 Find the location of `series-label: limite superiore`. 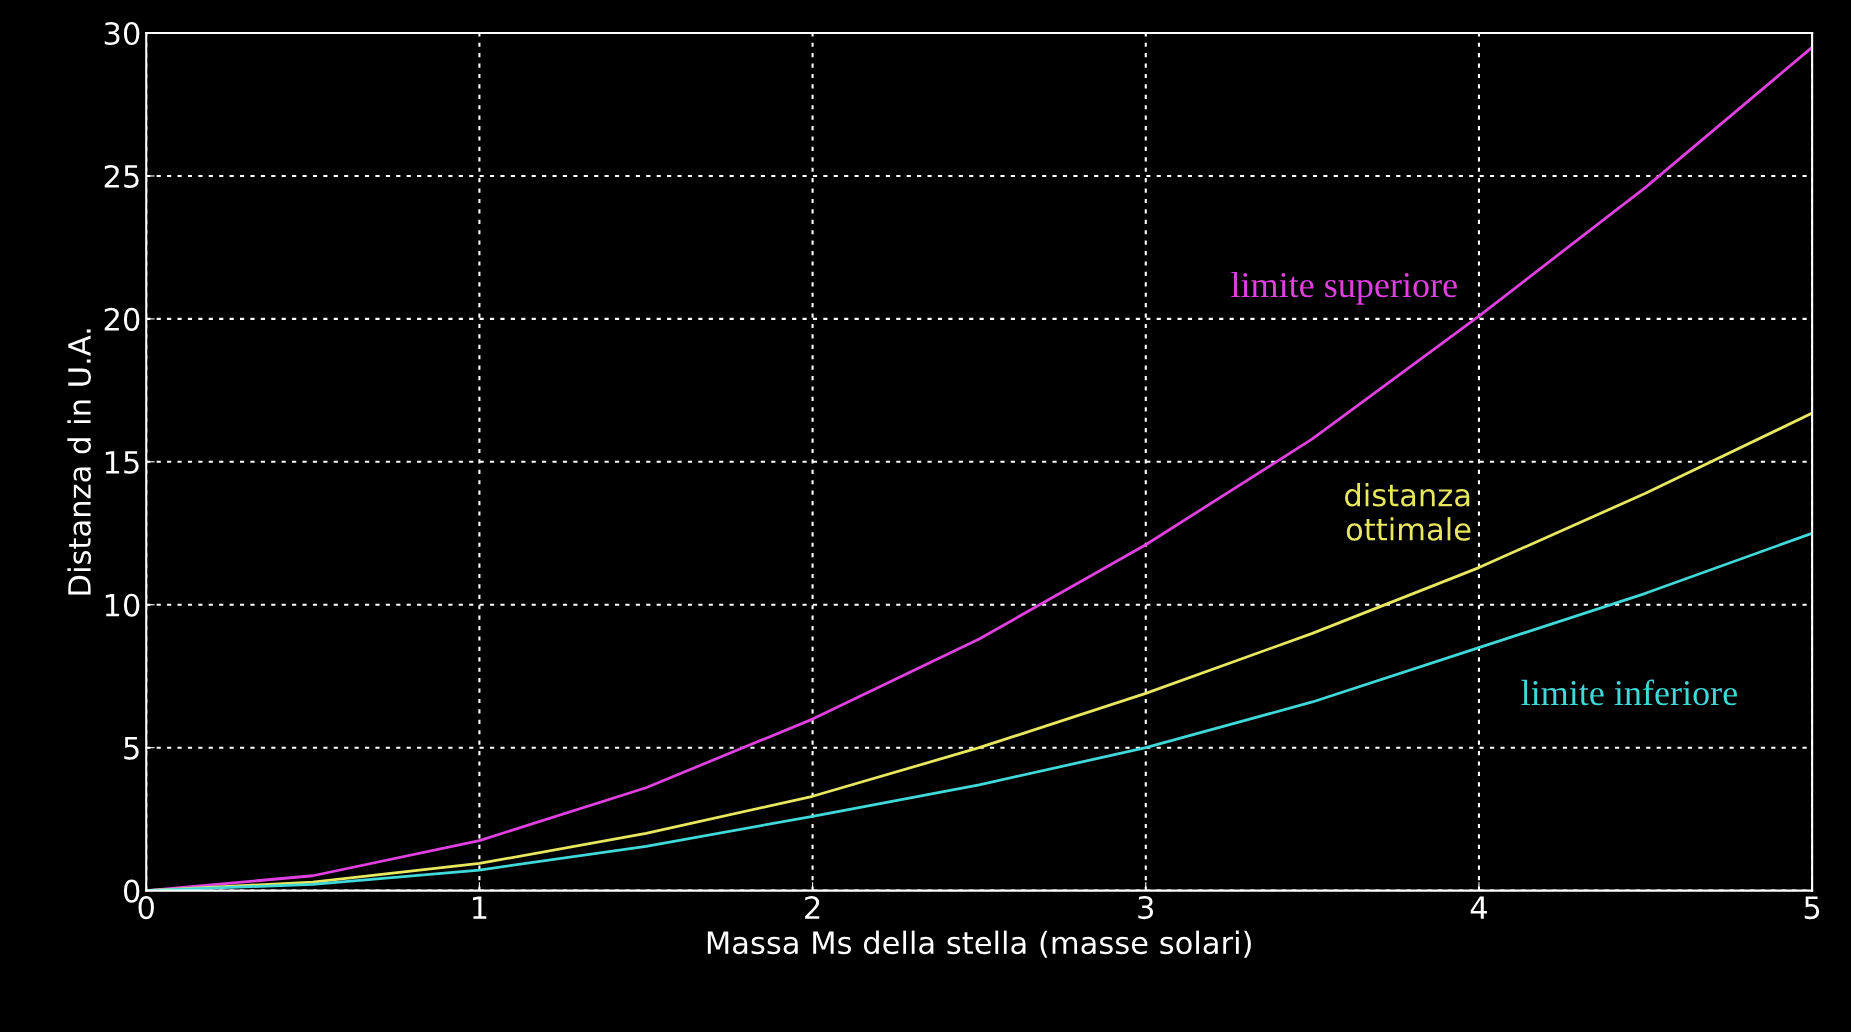

series-label: limite superiore is located at coordinates (1344, 288).